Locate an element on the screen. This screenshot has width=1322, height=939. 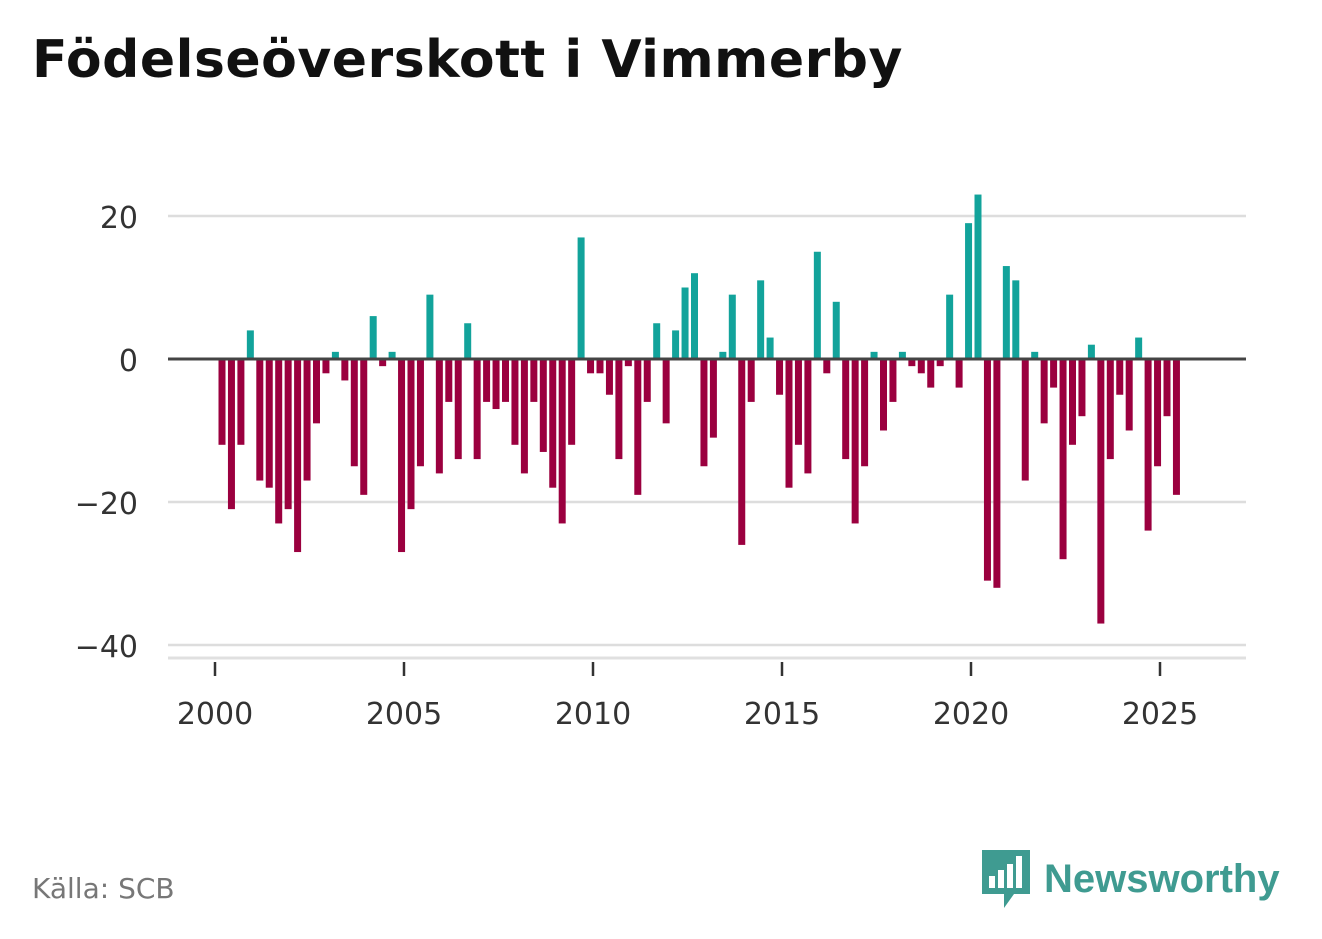
x-tick-label: 2015 is located at coordinates (782, 714).